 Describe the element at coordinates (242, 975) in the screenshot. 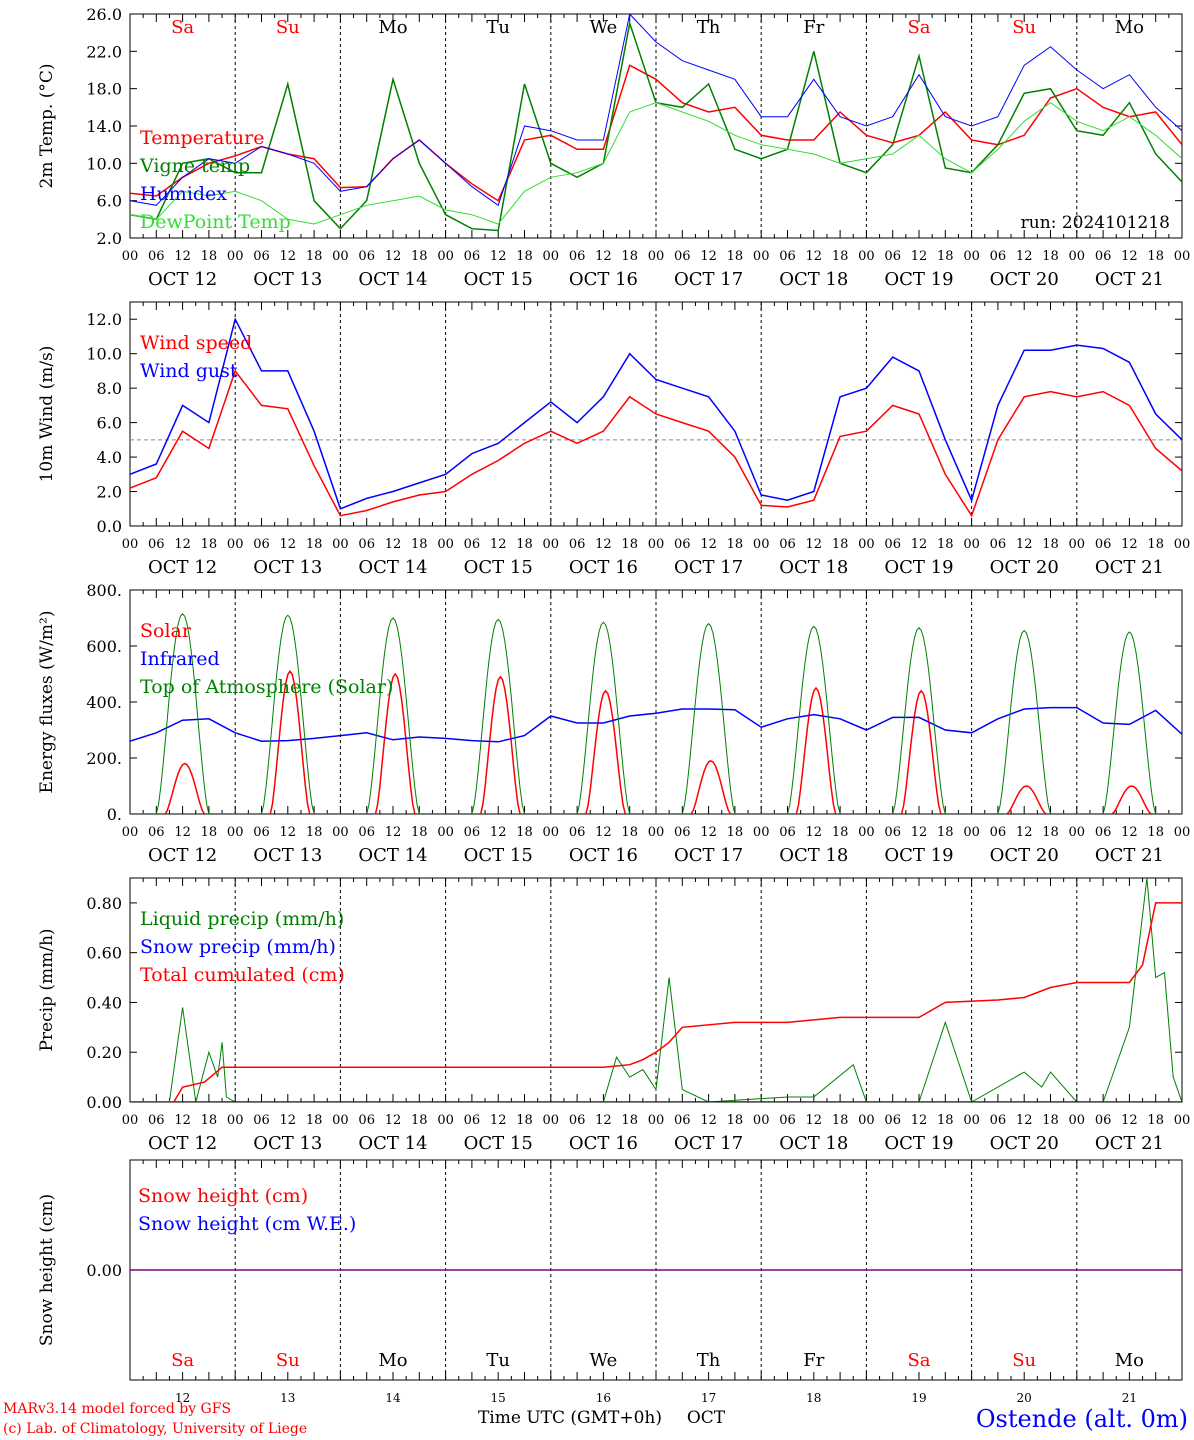

I see `legend-entry: Total cumulated (cm)` at that location.